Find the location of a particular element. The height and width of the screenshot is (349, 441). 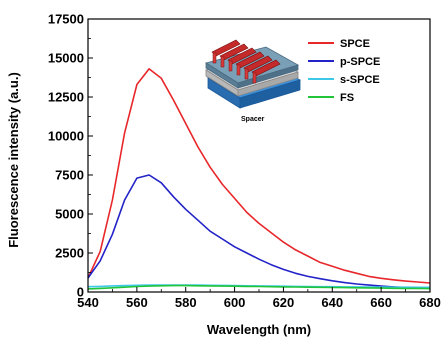

x-tick-label: 640 is located at coordinates (332, 302).